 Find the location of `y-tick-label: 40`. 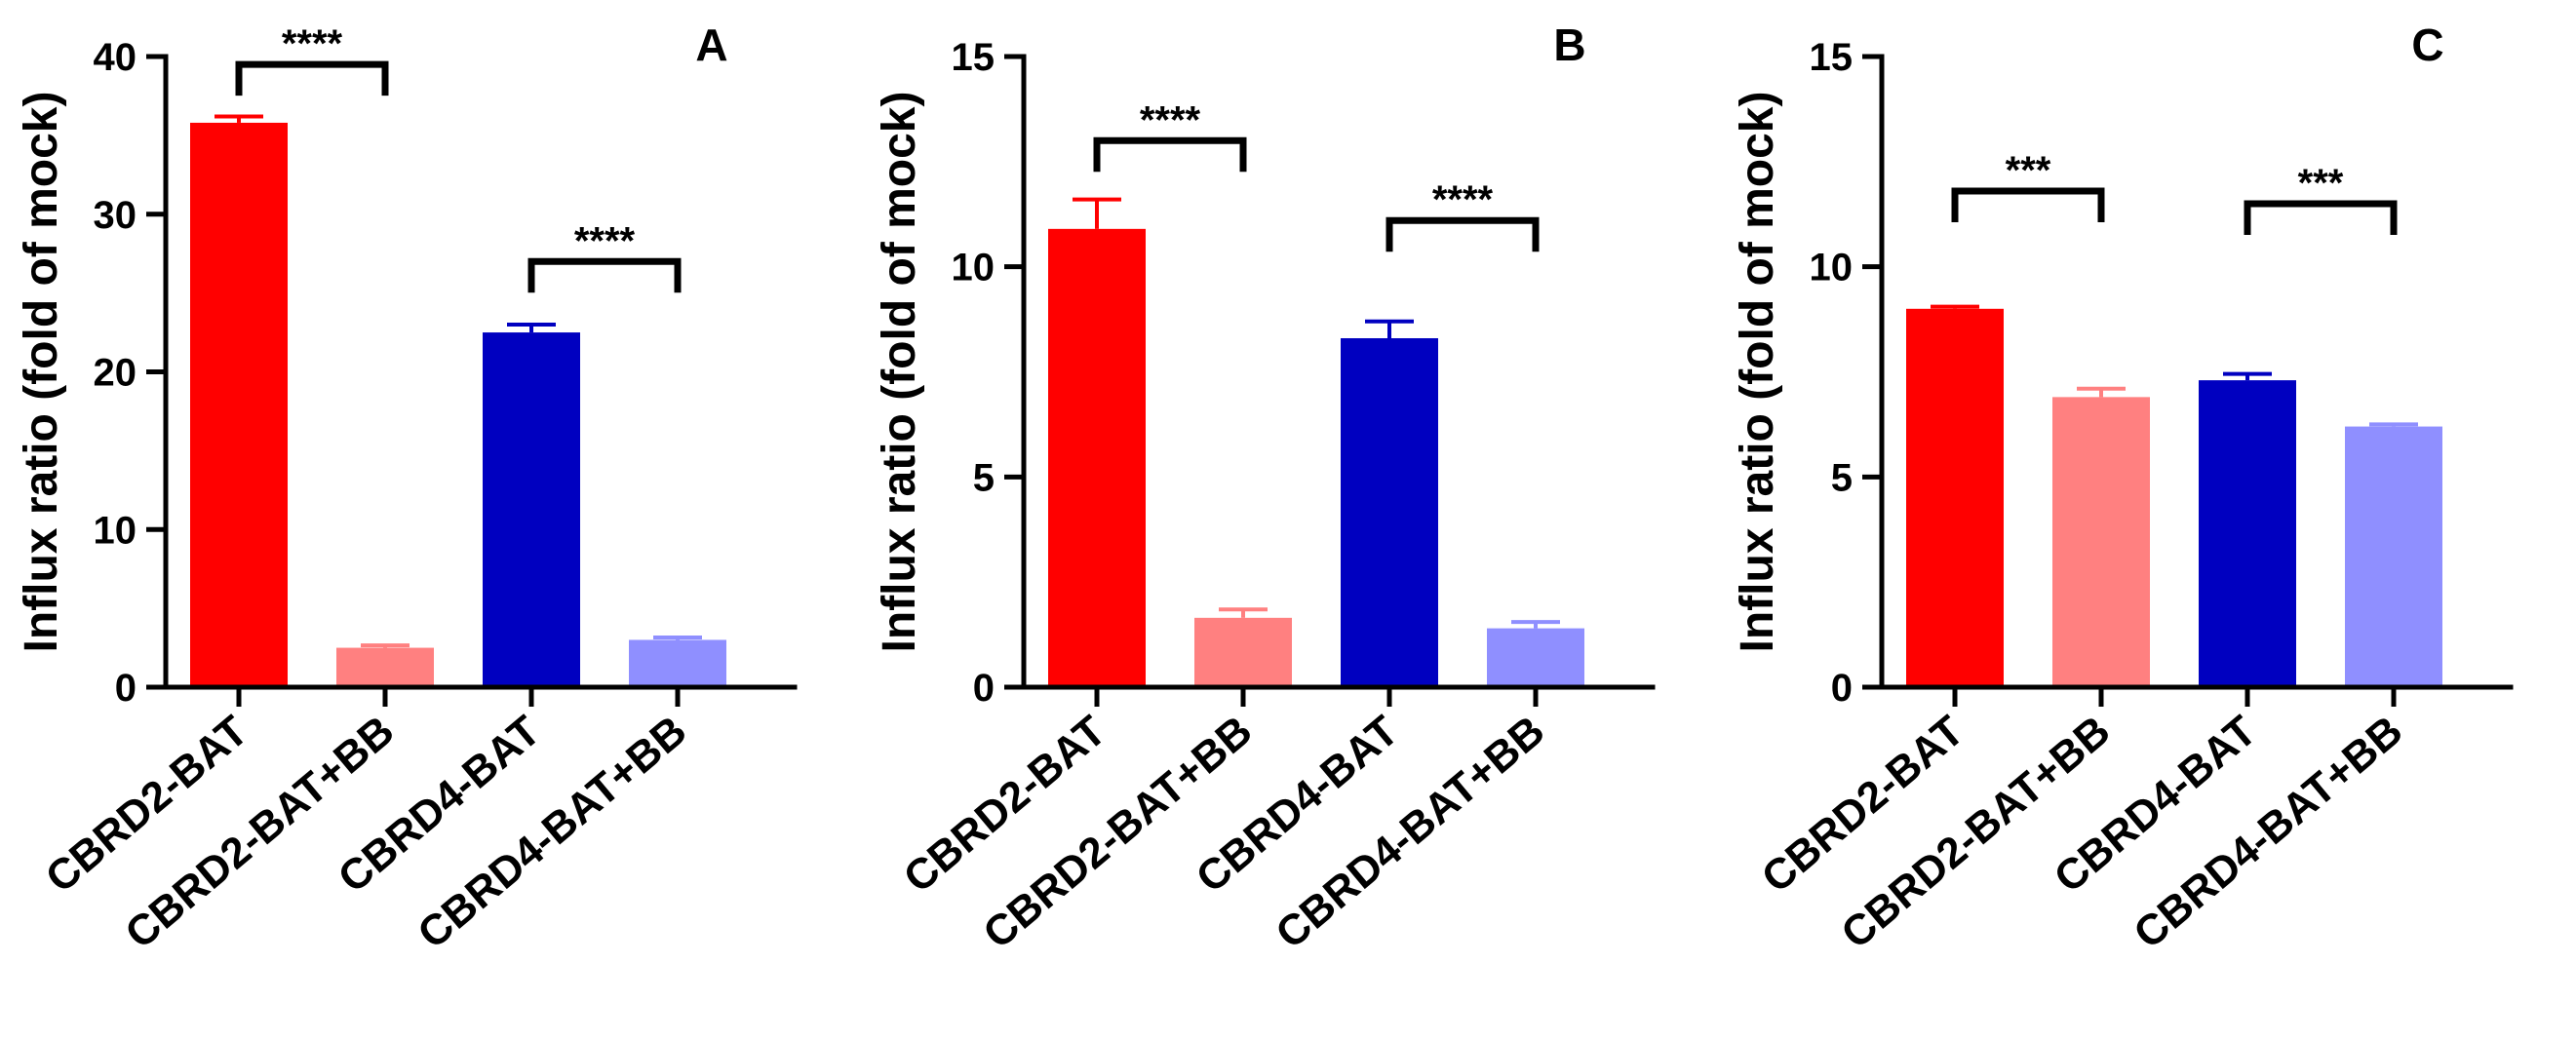

y-tick-label: 40 is located at coordinates (115, 57).